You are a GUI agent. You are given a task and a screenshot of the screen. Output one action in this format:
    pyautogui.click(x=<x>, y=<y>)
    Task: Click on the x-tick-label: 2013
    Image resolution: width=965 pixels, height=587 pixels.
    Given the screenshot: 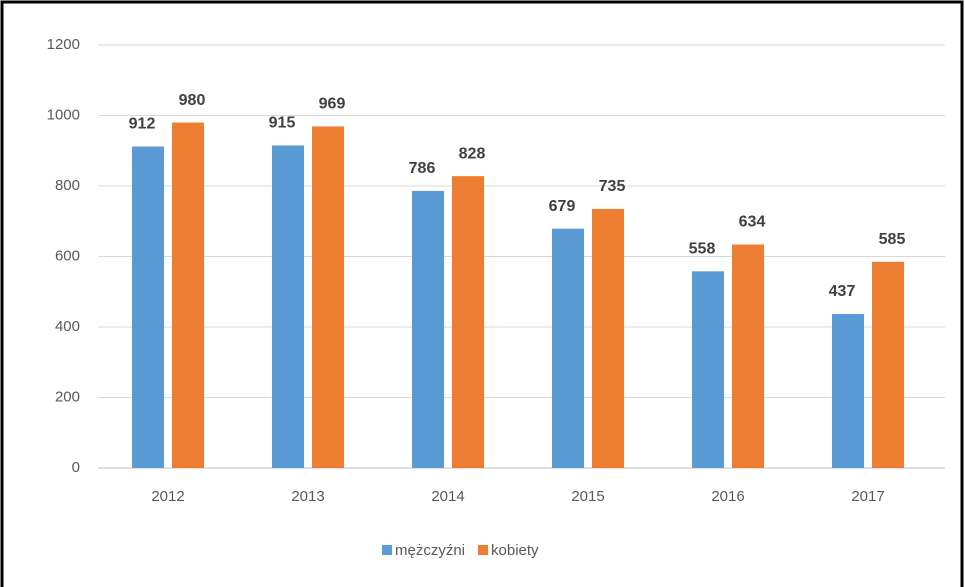 What is the action you would take?
    pyautogui.click(x=307, y=496)
    